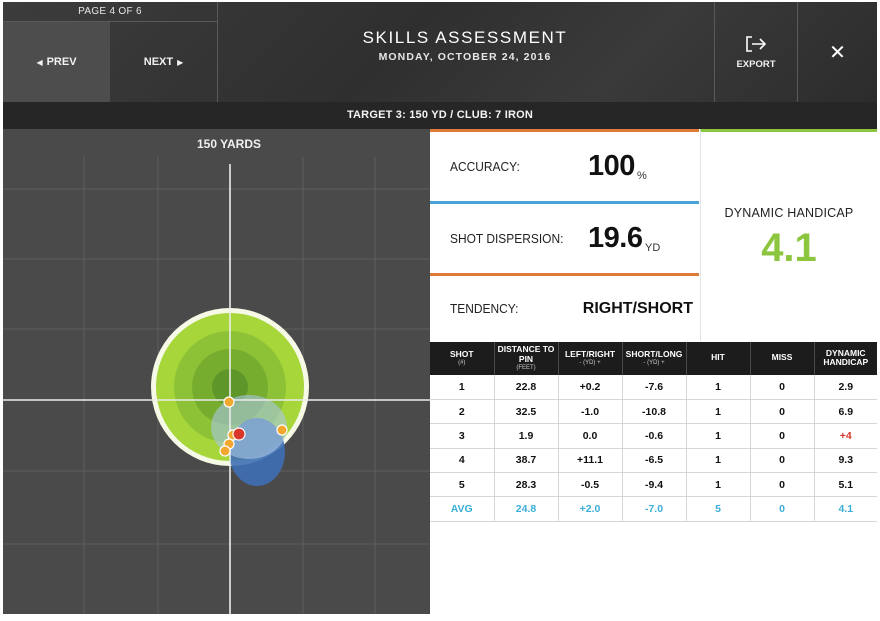  I want to click on cell-distance: 22.8, so click(526, 387).